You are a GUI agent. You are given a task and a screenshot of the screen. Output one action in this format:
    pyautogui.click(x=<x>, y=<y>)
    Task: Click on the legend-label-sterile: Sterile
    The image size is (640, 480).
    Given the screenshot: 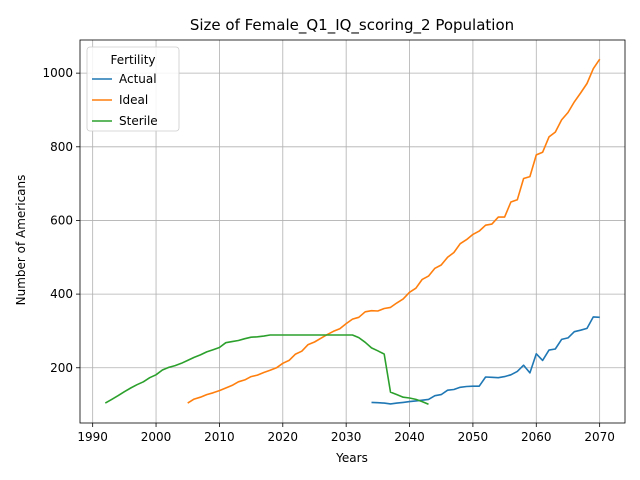 What is the action you would take?
    pyautogui.click(x=138, y=121)
    